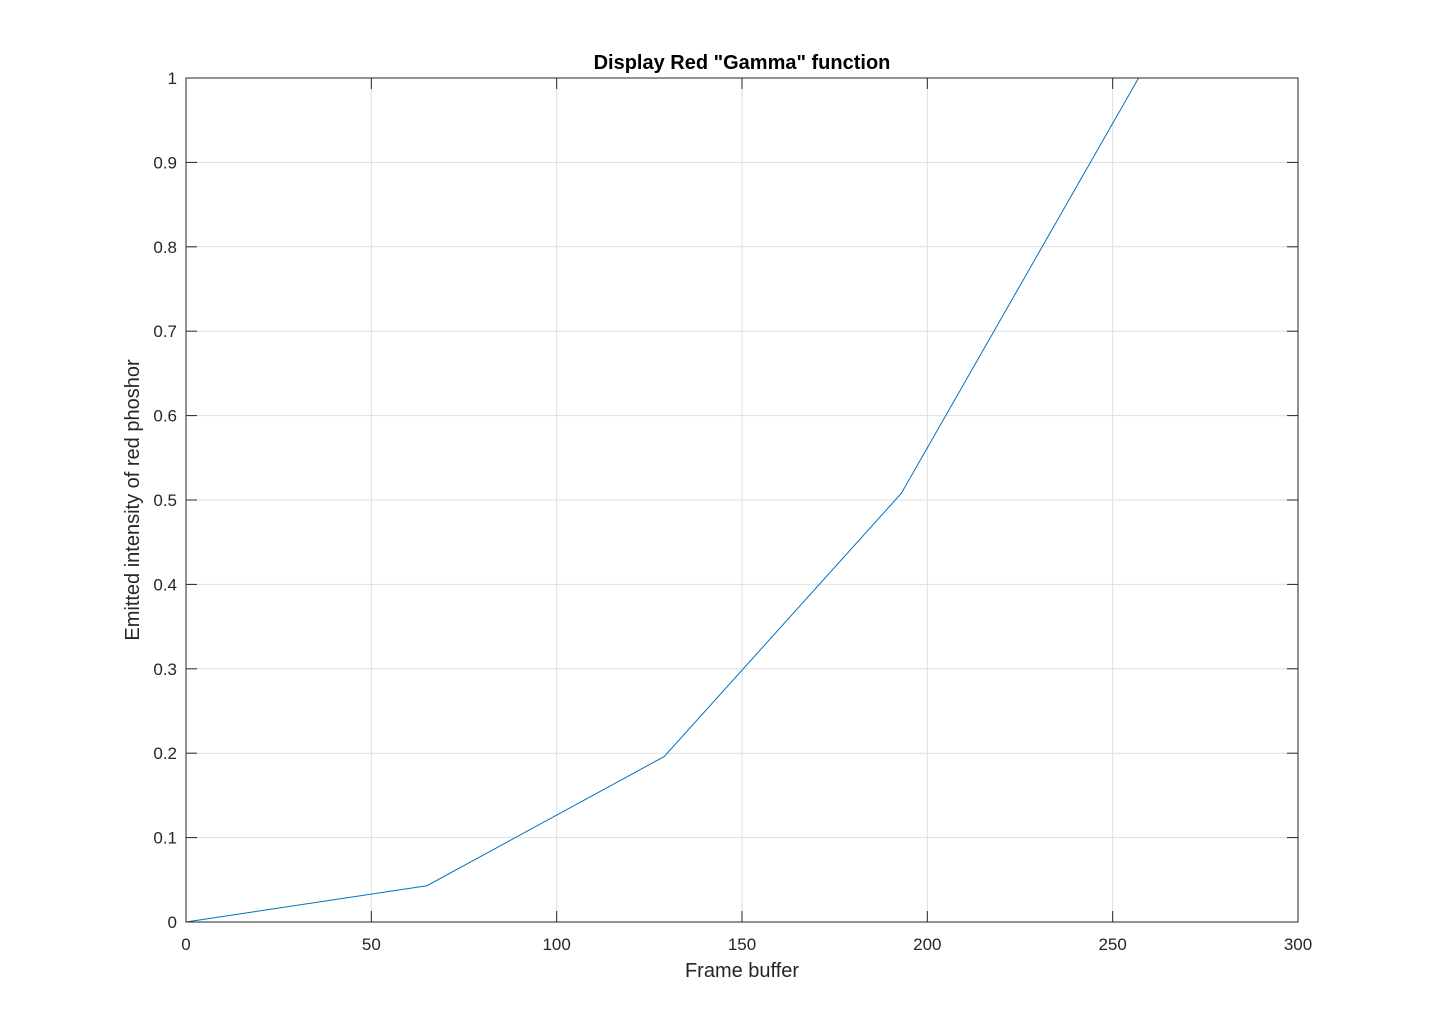 This screenshot has width=1434, height=1036. Describe the element at coordinates (742, 971) in the screenshot. I see `x-axis-label: Frame buffer` at that location.